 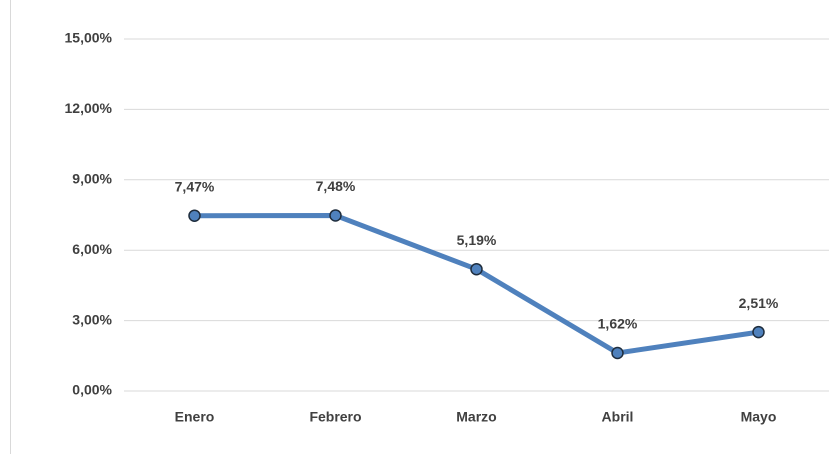 I want to click on data-label: 5,19%, so click(x=477, y=240).